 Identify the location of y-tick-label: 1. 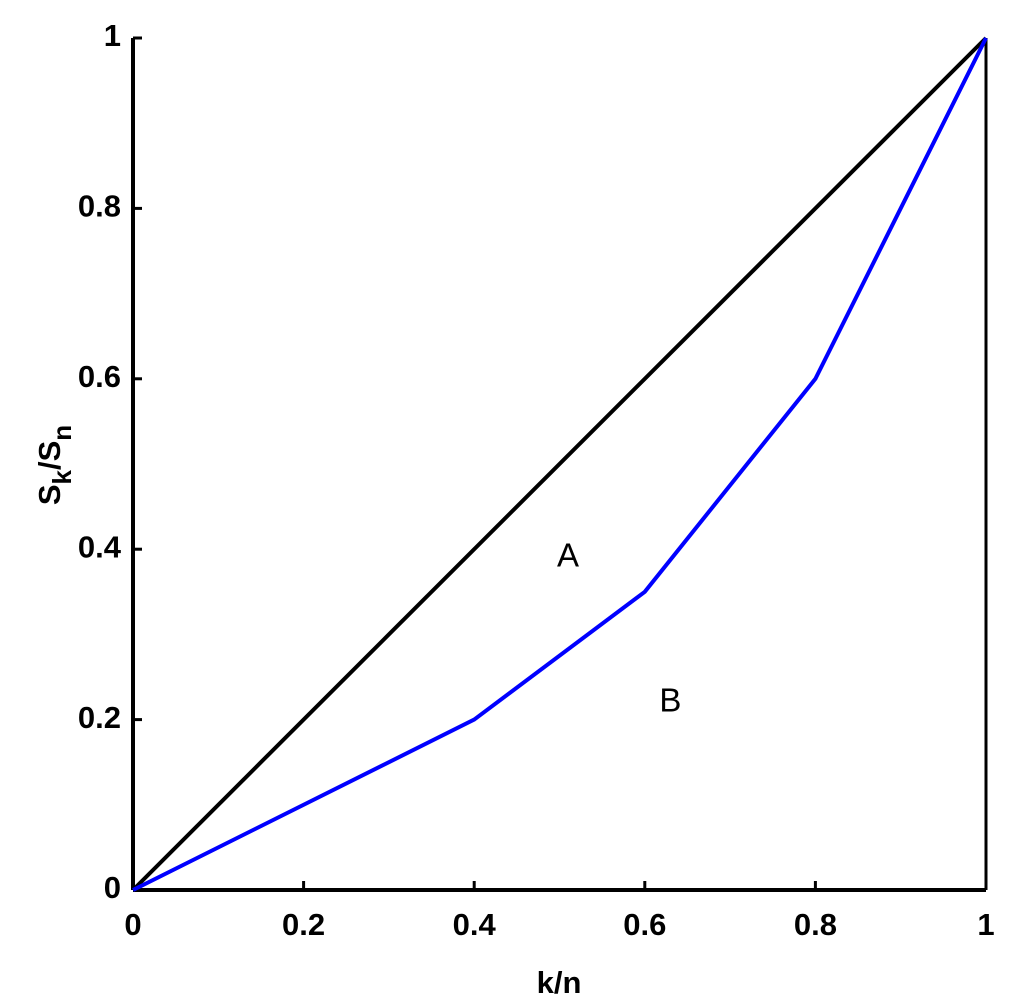
(112, 35).